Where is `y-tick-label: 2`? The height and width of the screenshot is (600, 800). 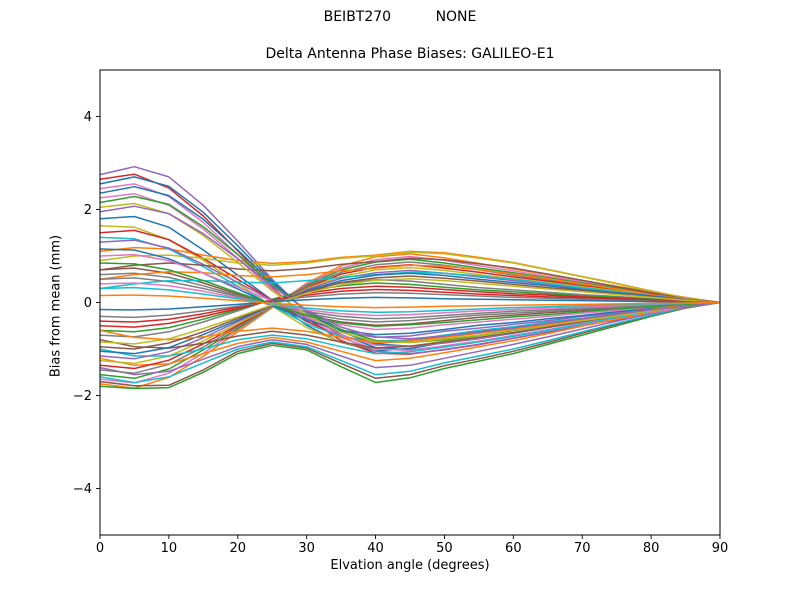 y-tick-label: 2 is located at coordinates (88, 210).